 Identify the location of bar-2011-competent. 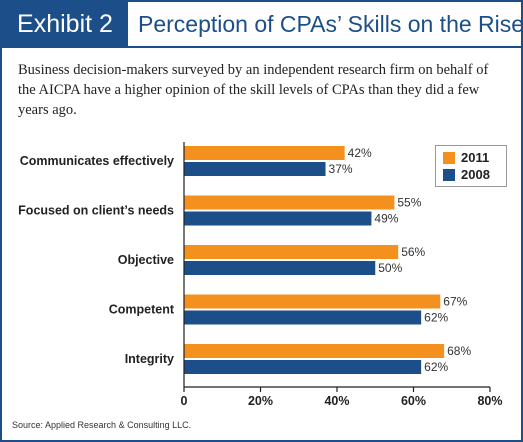
(312, 301).